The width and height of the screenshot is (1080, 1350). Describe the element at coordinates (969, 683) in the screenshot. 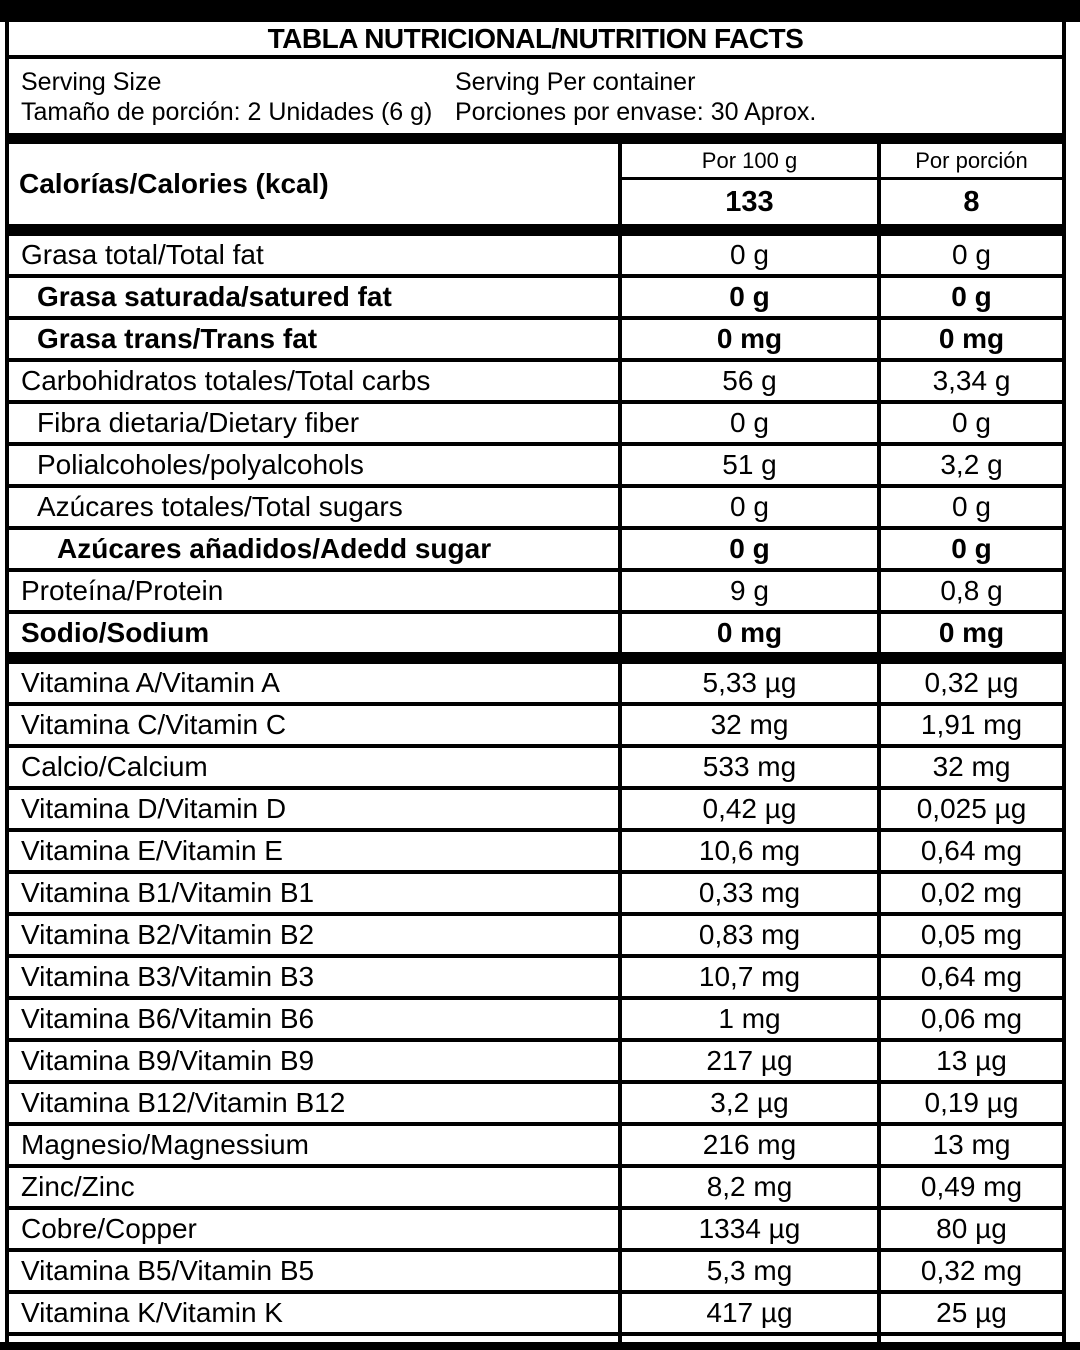

I see `per-portion-value: 0,32 µg` at that location.